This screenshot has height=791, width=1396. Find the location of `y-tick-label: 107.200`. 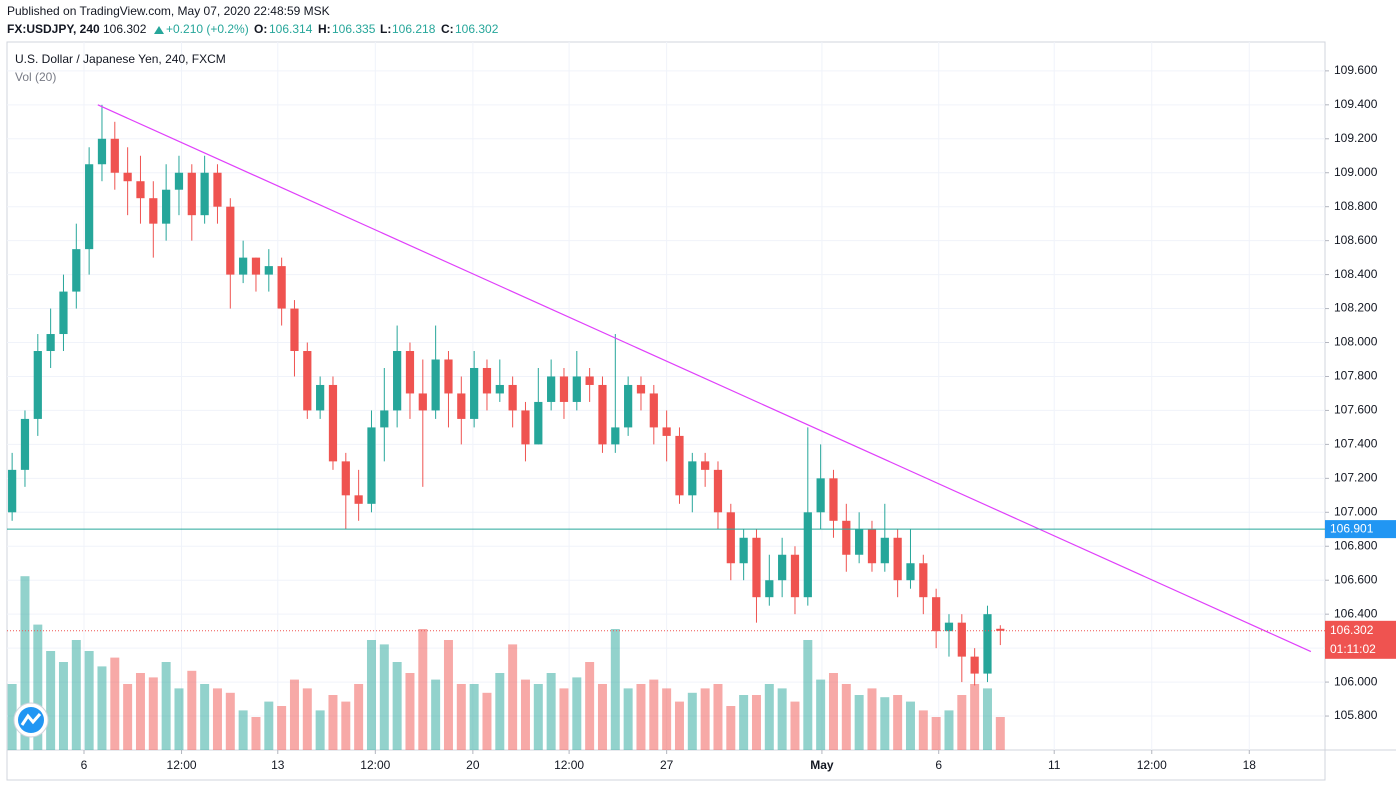

y-tick-label: 107.200 is located at coordinates (1356, 478).